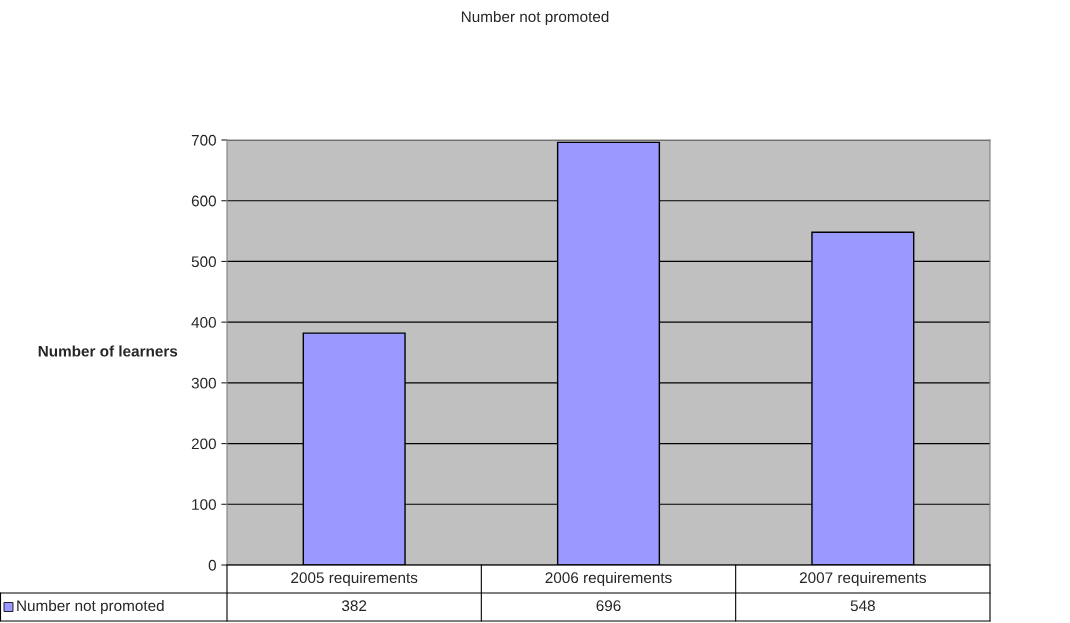 This screenshot has width=1070, height=623. I want to click on x-tick-label: 2005 requirements, so click(354, 579).